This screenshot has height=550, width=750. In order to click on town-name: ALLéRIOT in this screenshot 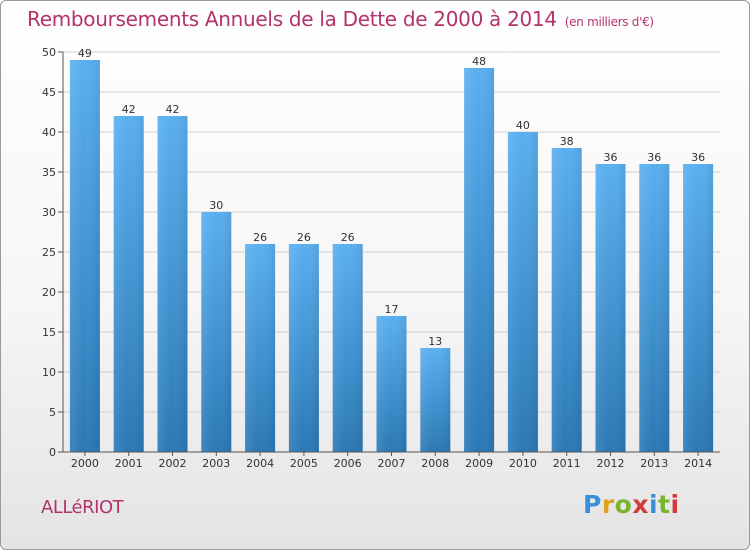, I will do `click(82, 507)`.